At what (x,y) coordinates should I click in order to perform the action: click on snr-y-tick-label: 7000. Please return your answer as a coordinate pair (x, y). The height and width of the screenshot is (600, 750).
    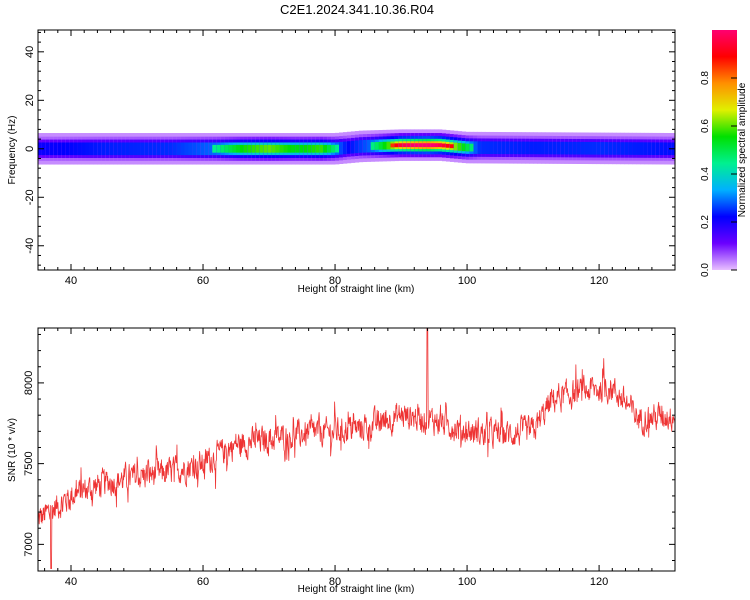
    Looking at the image, I should click on (29, 544).